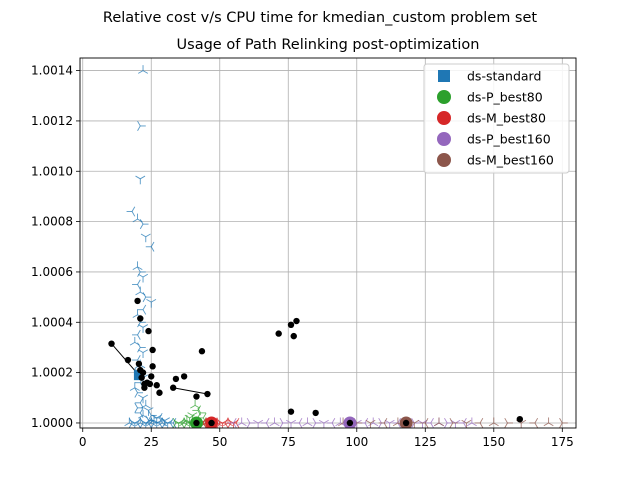 Image resolution: width=640 pixels, height=480 pixels. What do you see at coordinates (219, 442) in the screenshot?
I see `x-tick-label: 50` at bounding box center [219, 442].